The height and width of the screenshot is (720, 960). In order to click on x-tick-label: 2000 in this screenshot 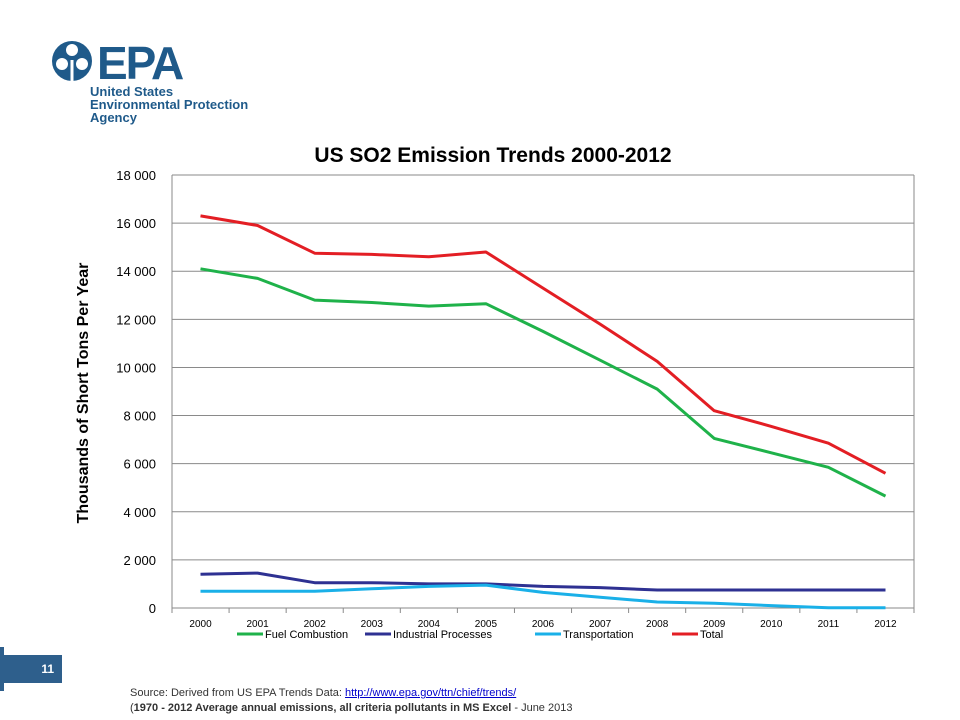, I will do `click(200, 624)`.